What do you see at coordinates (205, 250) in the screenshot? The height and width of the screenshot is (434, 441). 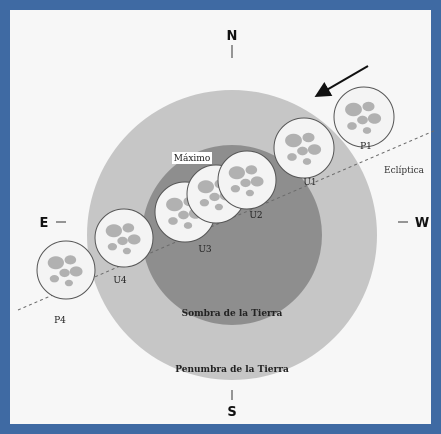 I see `moon-label-u3: U3` at bounding box center [205, 250].